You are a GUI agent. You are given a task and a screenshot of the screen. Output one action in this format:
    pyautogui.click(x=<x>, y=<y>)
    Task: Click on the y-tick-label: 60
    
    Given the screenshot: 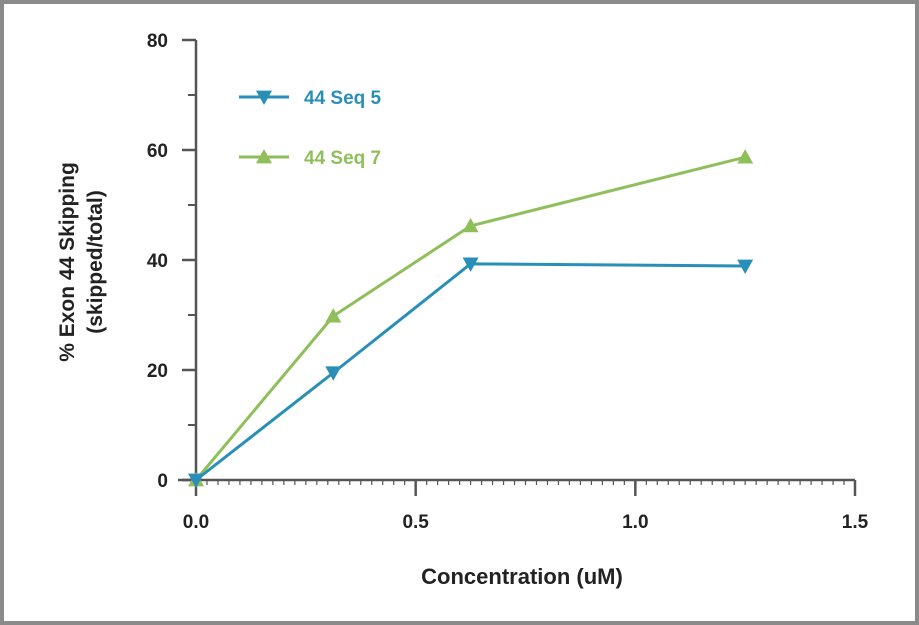 What is the action you would take?
    pyautogui.click(x=157, y=151)
    